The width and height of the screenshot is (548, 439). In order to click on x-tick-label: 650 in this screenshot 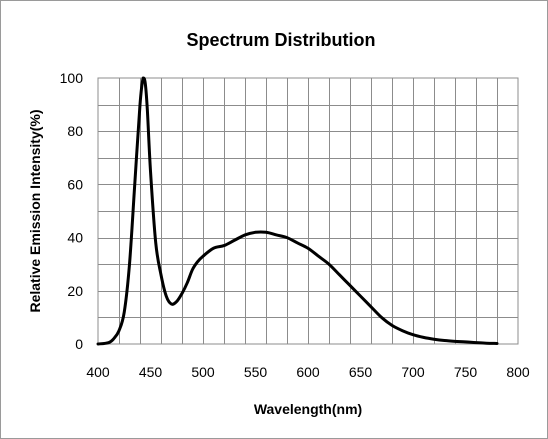, I will do `click(361, 372)`.